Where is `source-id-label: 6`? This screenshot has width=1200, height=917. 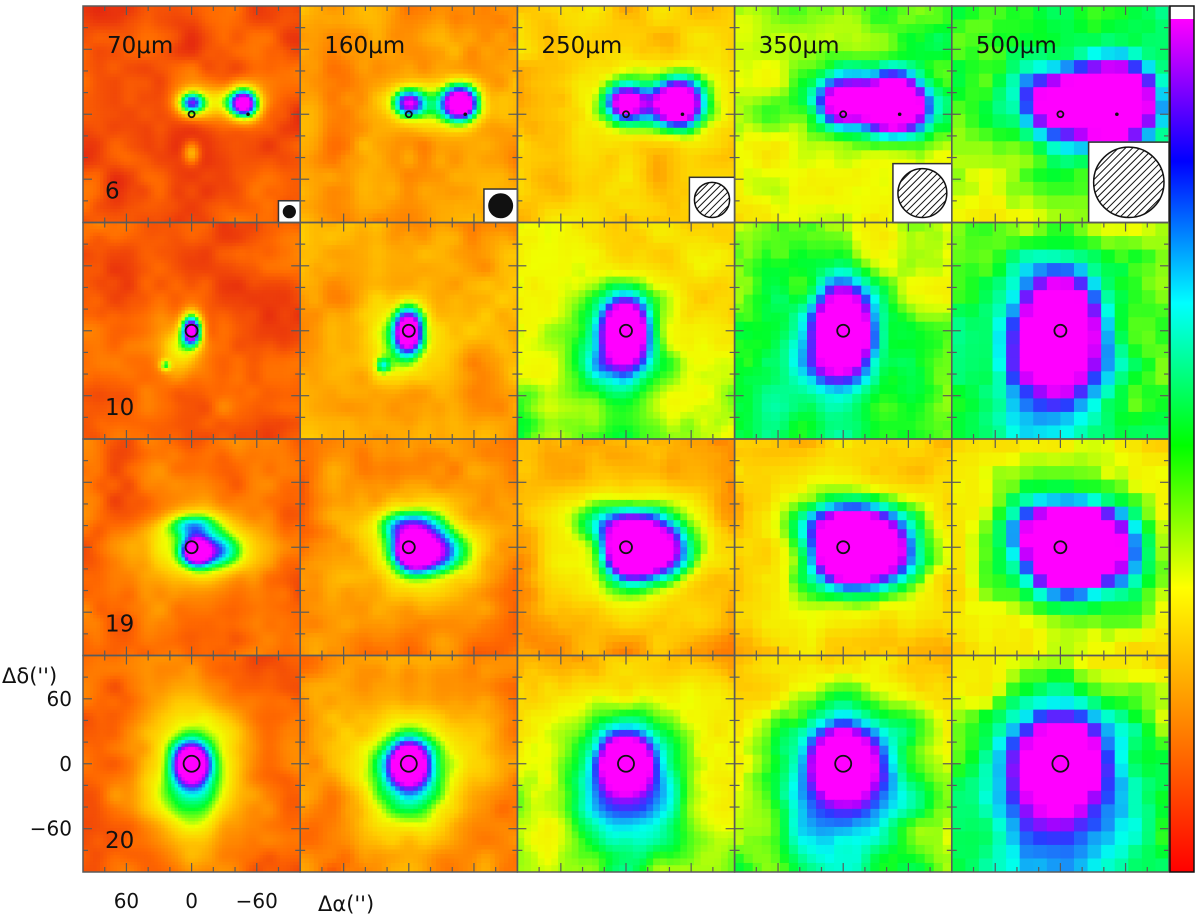 source-id-label: 6 is located at coordinates (112, 192).